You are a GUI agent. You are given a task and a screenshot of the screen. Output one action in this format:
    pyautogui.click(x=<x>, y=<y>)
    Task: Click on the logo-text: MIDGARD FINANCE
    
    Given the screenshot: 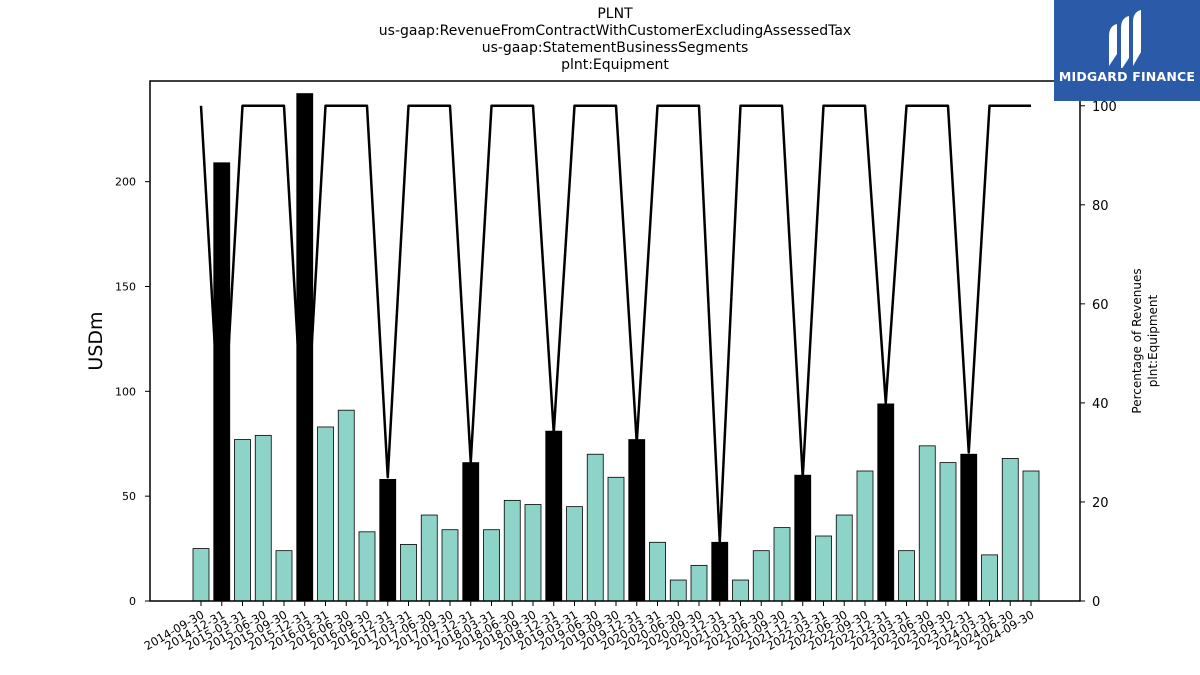 What is the action you would take?
    pyautogui.click(x=1127, y=76)
    